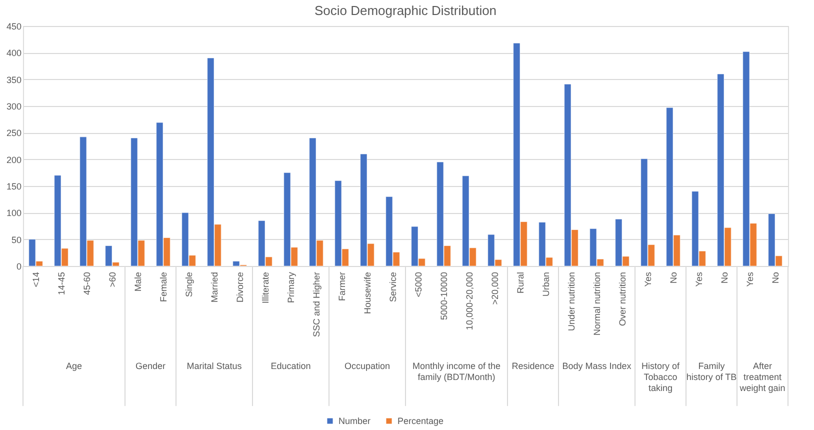  I want to click on x-tick-label: Single, so click(189, 285).